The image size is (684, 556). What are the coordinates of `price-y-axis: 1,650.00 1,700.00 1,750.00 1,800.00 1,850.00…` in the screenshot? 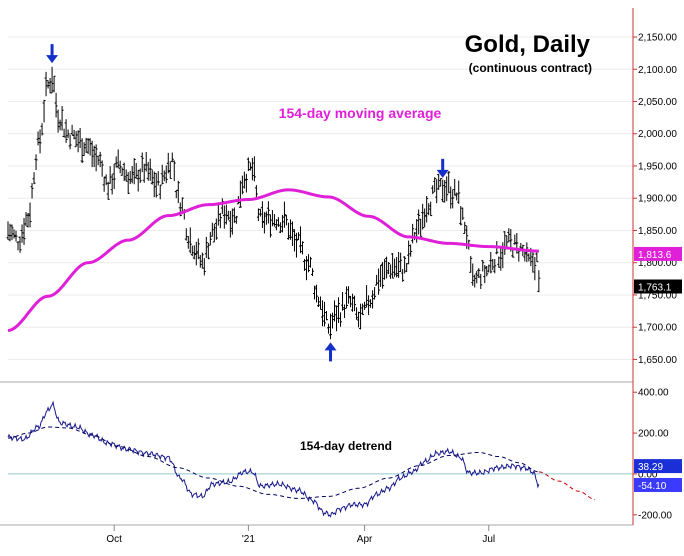 It's located at (655, 199).